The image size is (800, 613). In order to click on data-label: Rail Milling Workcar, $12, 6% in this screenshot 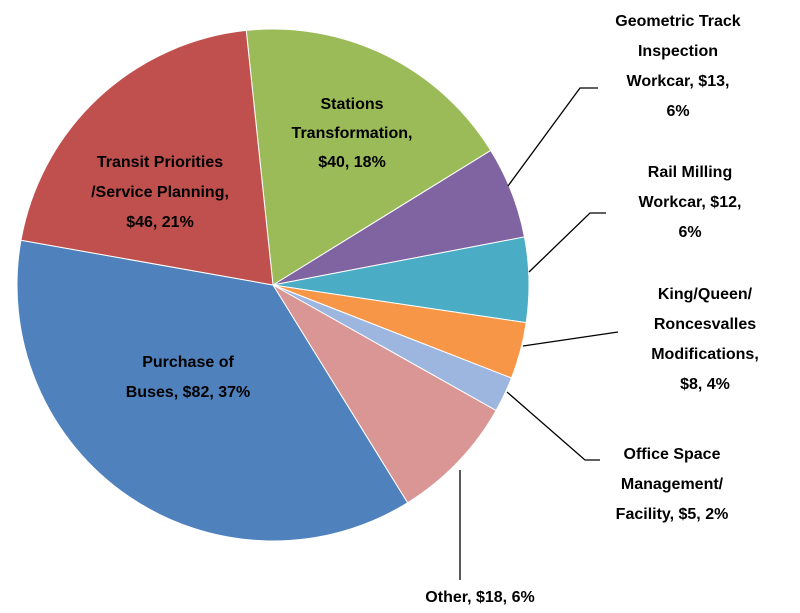, I will do `click(690, 202)`.